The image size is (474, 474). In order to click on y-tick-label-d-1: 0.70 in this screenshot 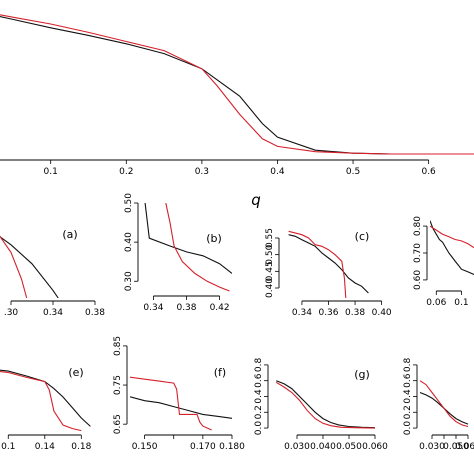, I will do `click(418, 253)`.